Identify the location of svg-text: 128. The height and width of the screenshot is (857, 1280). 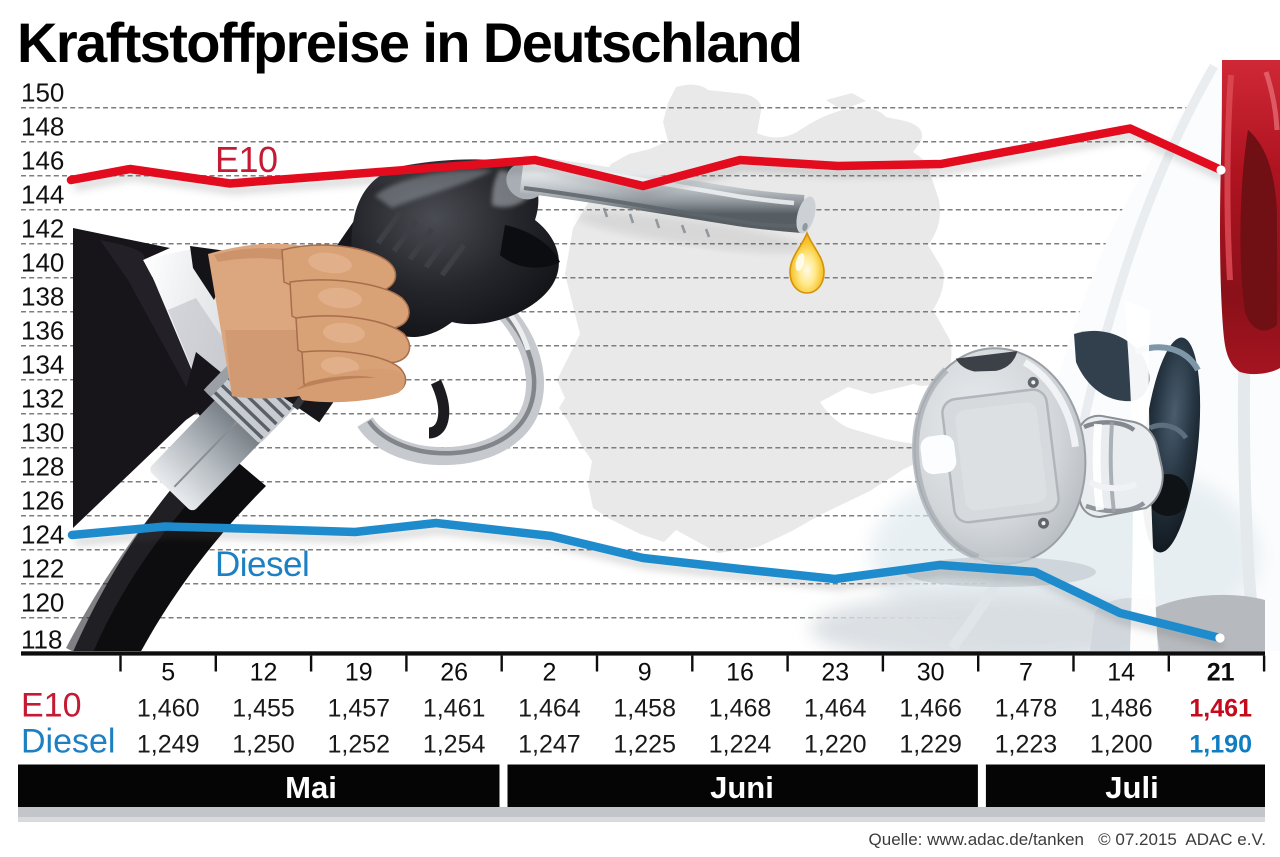
(42, 467).